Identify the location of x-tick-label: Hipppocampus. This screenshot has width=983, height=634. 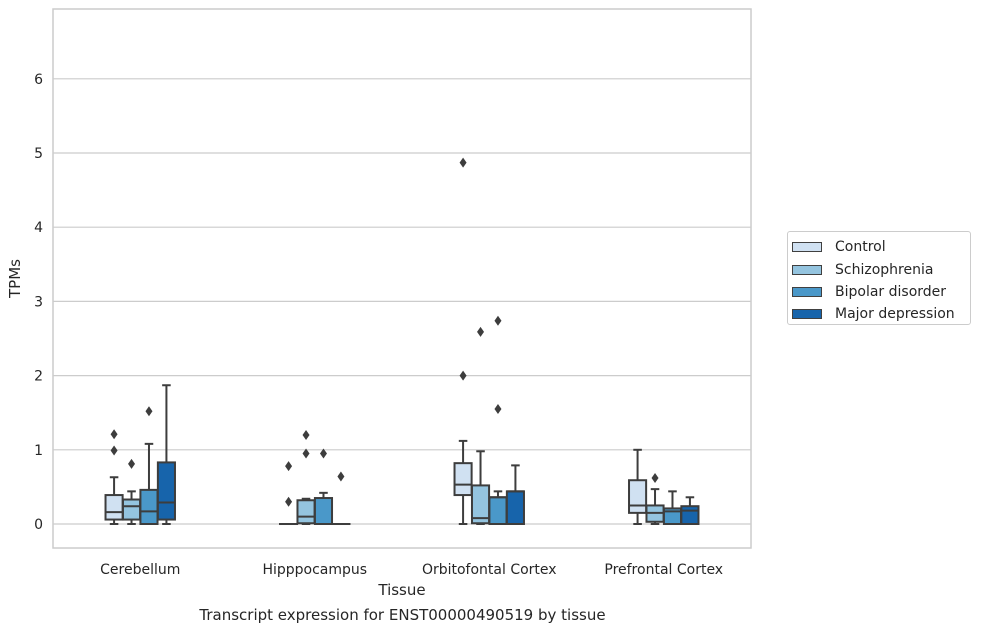
(314, 570).